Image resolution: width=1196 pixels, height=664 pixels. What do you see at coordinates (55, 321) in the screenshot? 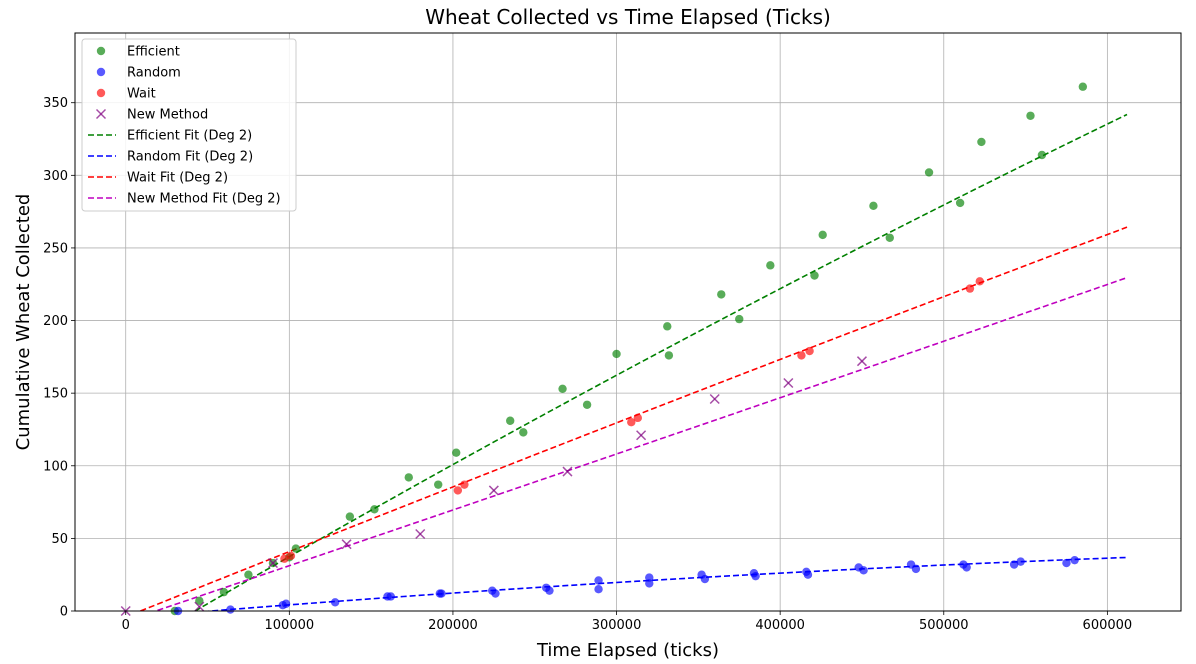
I see `y-tick-label: 200` at bounding box center [55, 321].